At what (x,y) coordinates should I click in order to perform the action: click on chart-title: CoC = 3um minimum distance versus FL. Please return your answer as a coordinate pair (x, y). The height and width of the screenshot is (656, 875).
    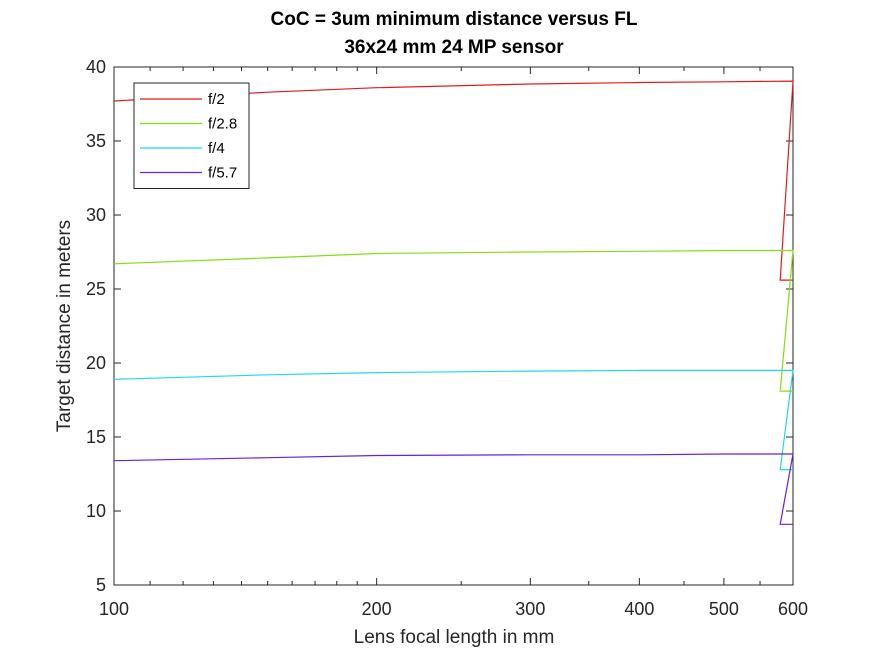
    Looking at the image, I should click on (454, 19).